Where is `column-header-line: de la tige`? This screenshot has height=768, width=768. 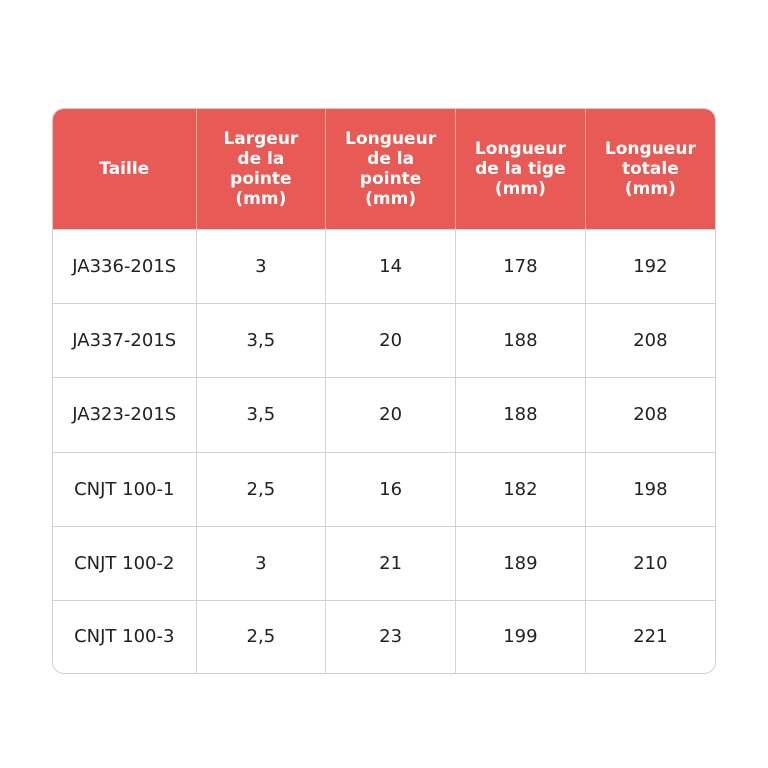 column-header-line: de la tige is located at coordinates (520, 169).